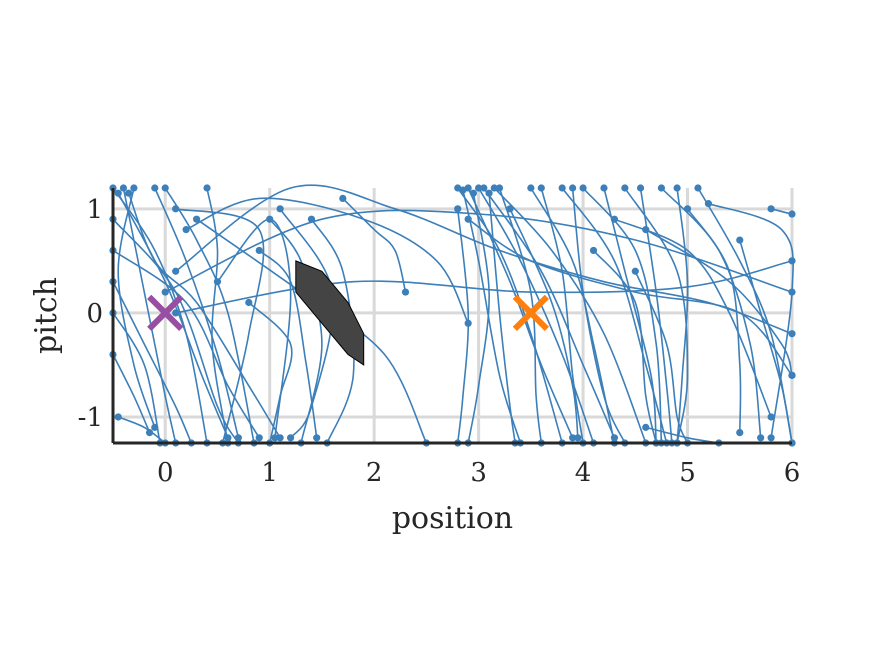  I want to click on y-tick-label-0: -1, so click(90, 418).